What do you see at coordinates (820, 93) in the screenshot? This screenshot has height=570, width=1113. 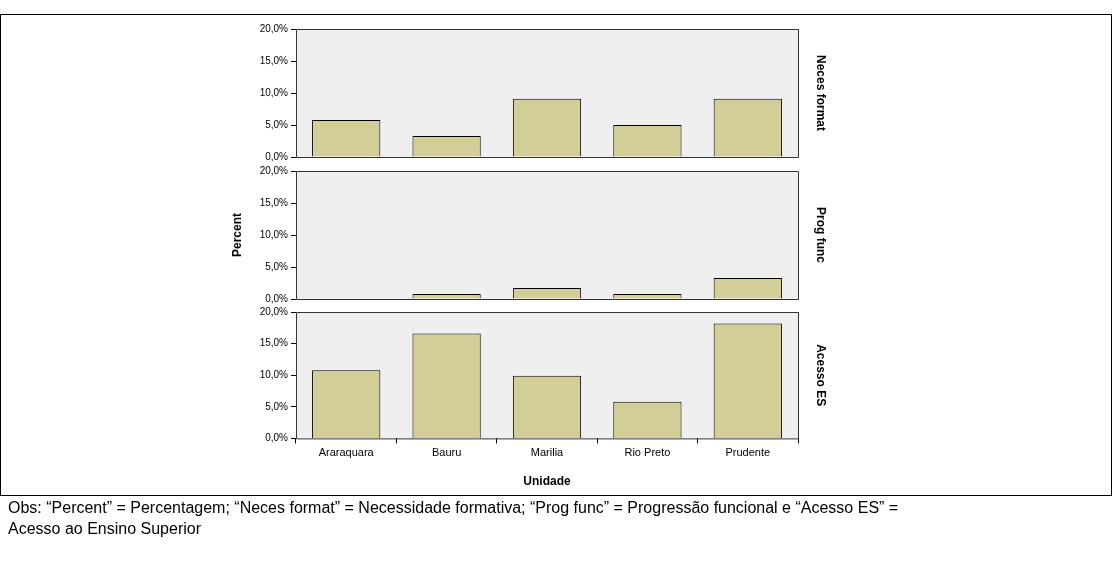 I see `y2-axis-title: Neces format` at bounding box center [820, 93].